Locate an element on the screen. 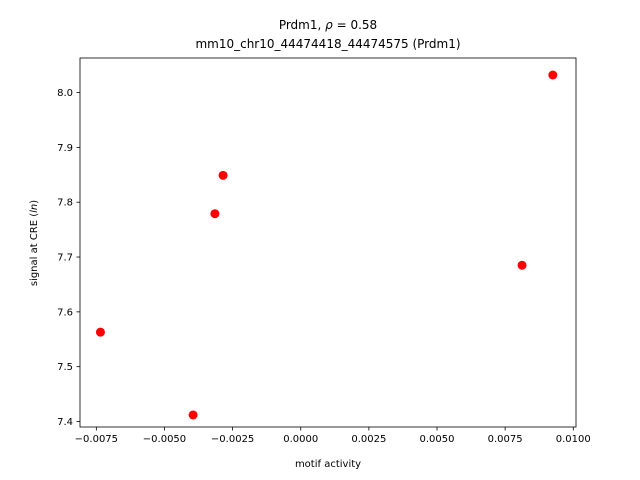  x-tick-label: 0.0025 is located at coordinates (368, 439).